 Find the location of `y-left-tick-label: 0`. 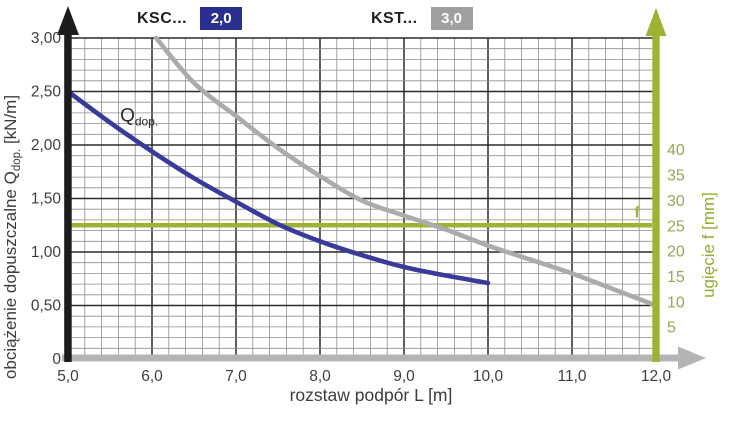

y-left-tick-label: 0 is located at coordinates (56, 359).